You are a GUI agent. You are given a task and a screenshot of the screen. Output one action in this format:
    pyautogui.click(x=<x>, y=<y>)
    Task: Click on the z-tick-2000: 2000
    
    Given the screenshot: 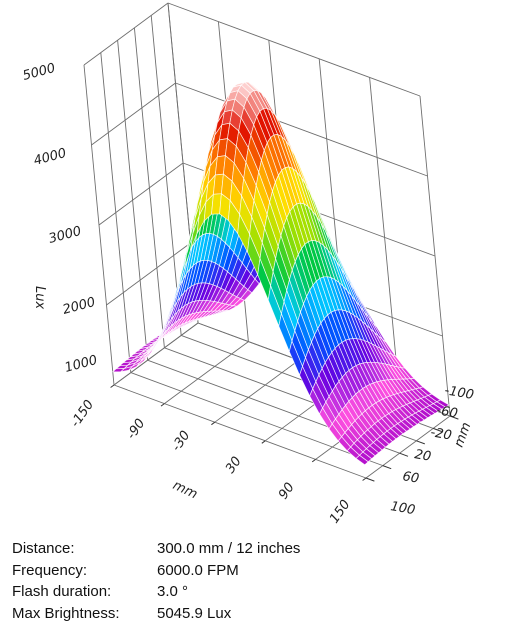 What is the action you would take?
    pyautogui.click(x=79, y=306)
    